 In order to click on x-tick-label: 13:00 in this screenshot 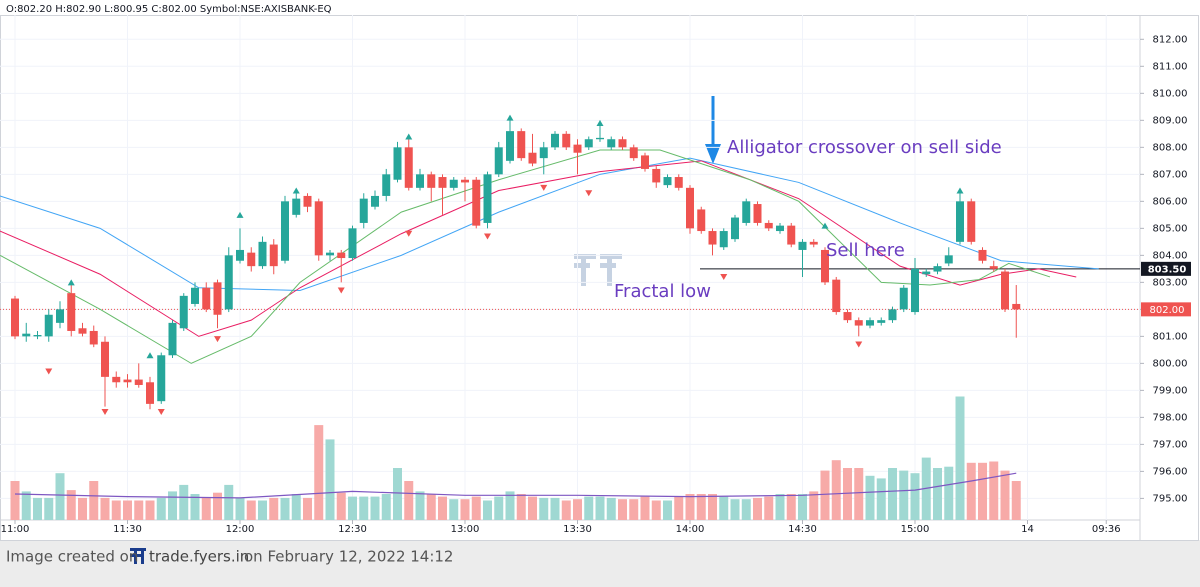, I will do `click(465, 529)`.